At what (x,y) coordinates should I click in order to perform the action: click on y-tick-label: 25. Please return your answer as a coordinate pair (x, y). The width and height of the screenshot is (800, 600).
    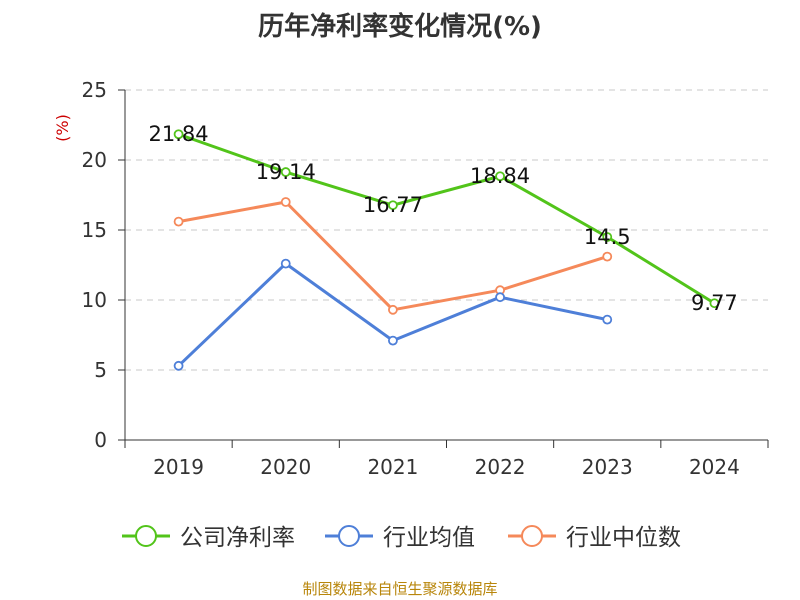
    Looking at the image, I should click on (94, 90).